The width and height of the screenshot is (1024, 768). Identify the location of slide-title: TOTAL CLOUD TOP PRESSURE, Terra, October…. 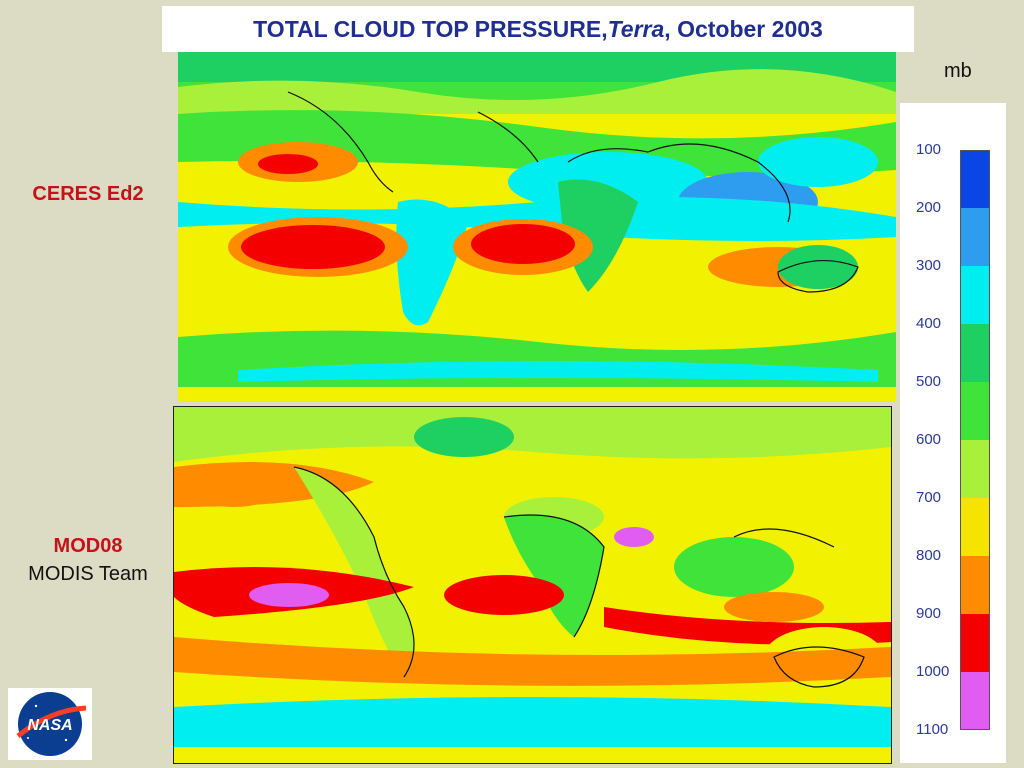
(538, 29).